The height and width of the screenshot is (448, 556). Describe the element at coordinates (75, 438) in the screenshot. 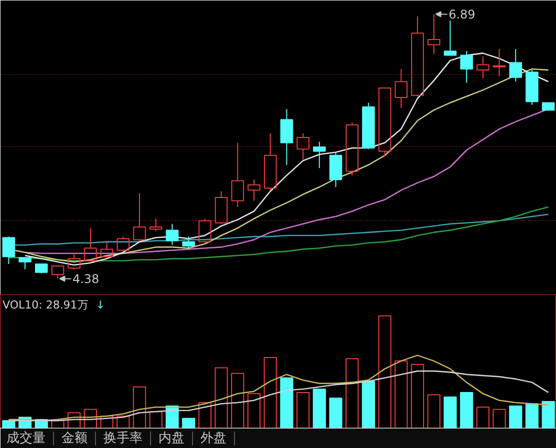

I see `text: 金额` at that location.